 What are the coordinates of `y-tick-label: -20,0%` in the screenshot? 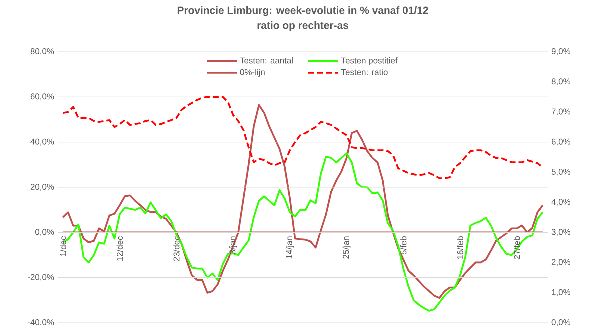 It's located at (41, 278).